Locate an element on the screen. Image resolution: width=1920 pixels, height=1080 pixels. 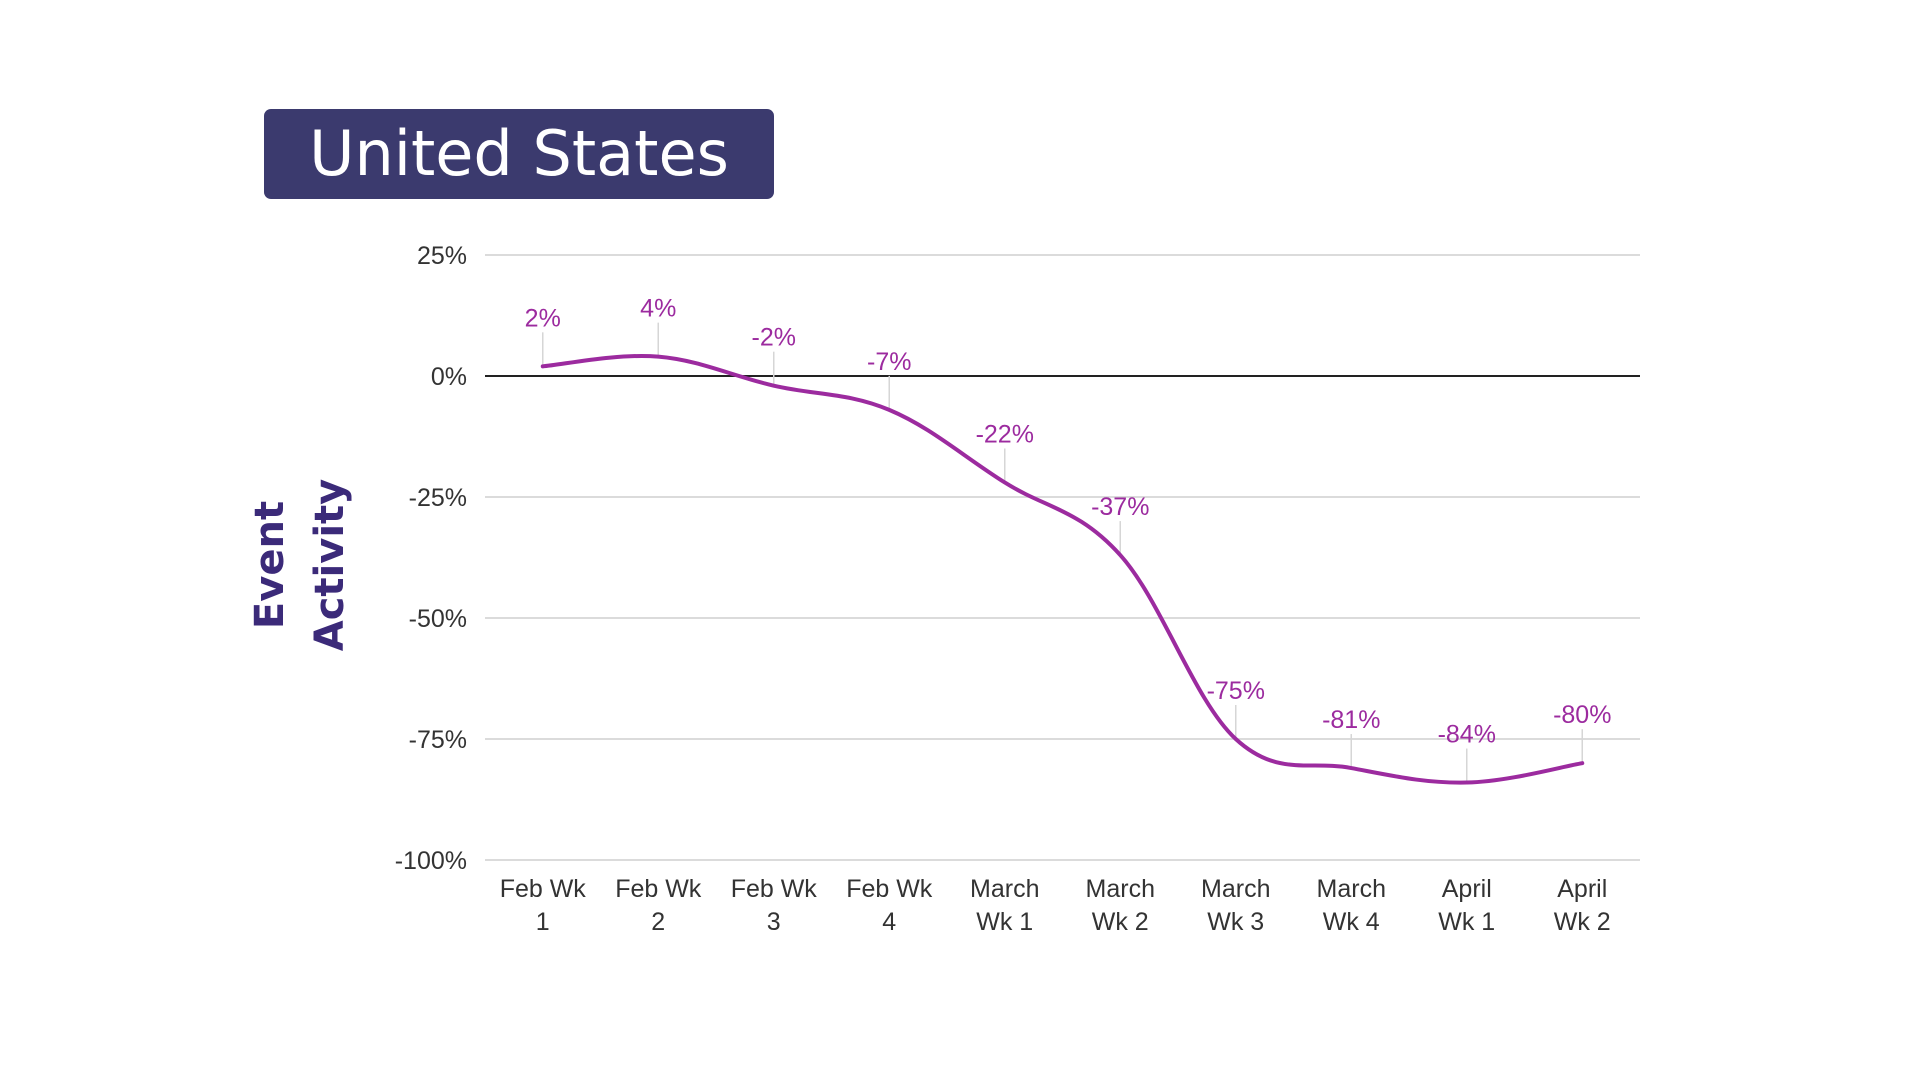
x-tick-label: 3 is located at coordinates (774, 922).